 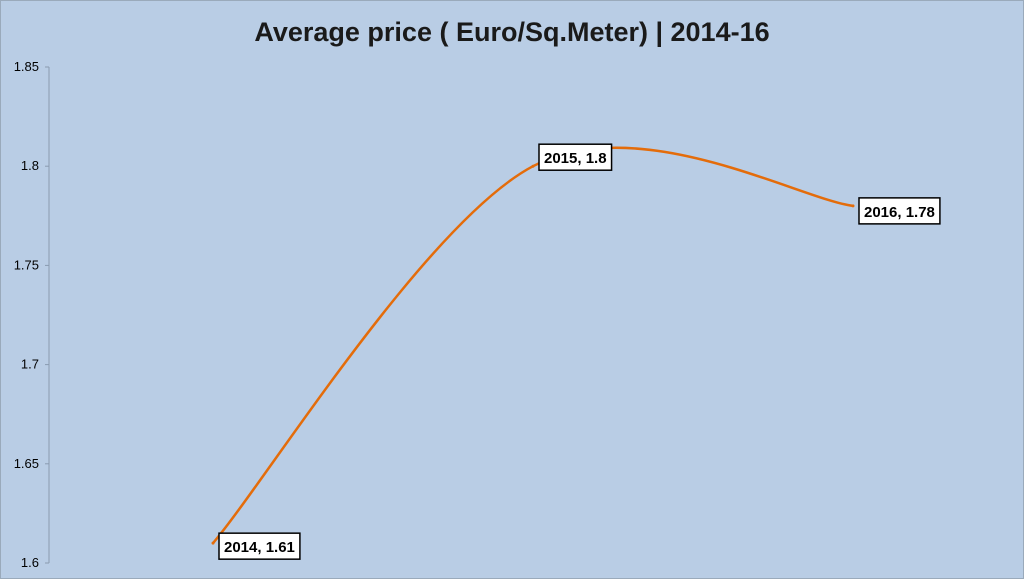 What do you see at coordinates (32, 314) in the screenshot?
I see `y-axis: 1.6 1.65 1.7 1.75 1.8 1.85` at bounding box center [32, 314].